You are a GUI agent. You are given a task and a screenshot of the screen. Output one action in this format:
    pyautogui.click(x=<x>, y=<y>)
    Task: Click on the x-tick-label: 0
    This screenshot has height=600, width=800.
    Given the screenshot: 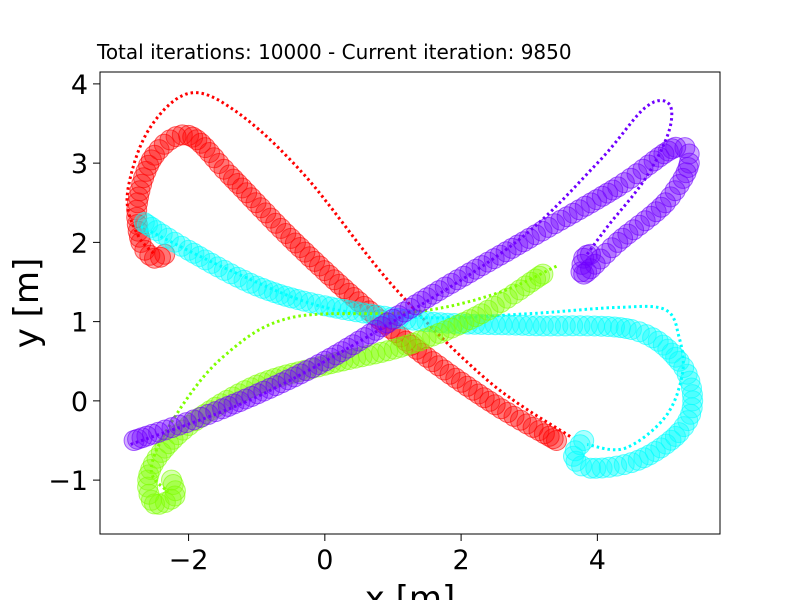 What is the action you would take?
    pyautogui.click(x=324, y=560)
    